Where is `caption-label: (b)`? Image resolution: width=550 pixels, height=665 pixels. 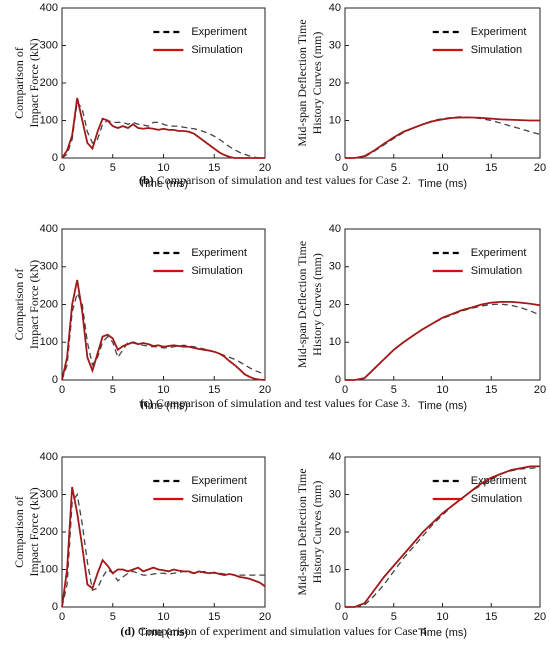 caption-label: (b) is located at coordinates (146, 180).